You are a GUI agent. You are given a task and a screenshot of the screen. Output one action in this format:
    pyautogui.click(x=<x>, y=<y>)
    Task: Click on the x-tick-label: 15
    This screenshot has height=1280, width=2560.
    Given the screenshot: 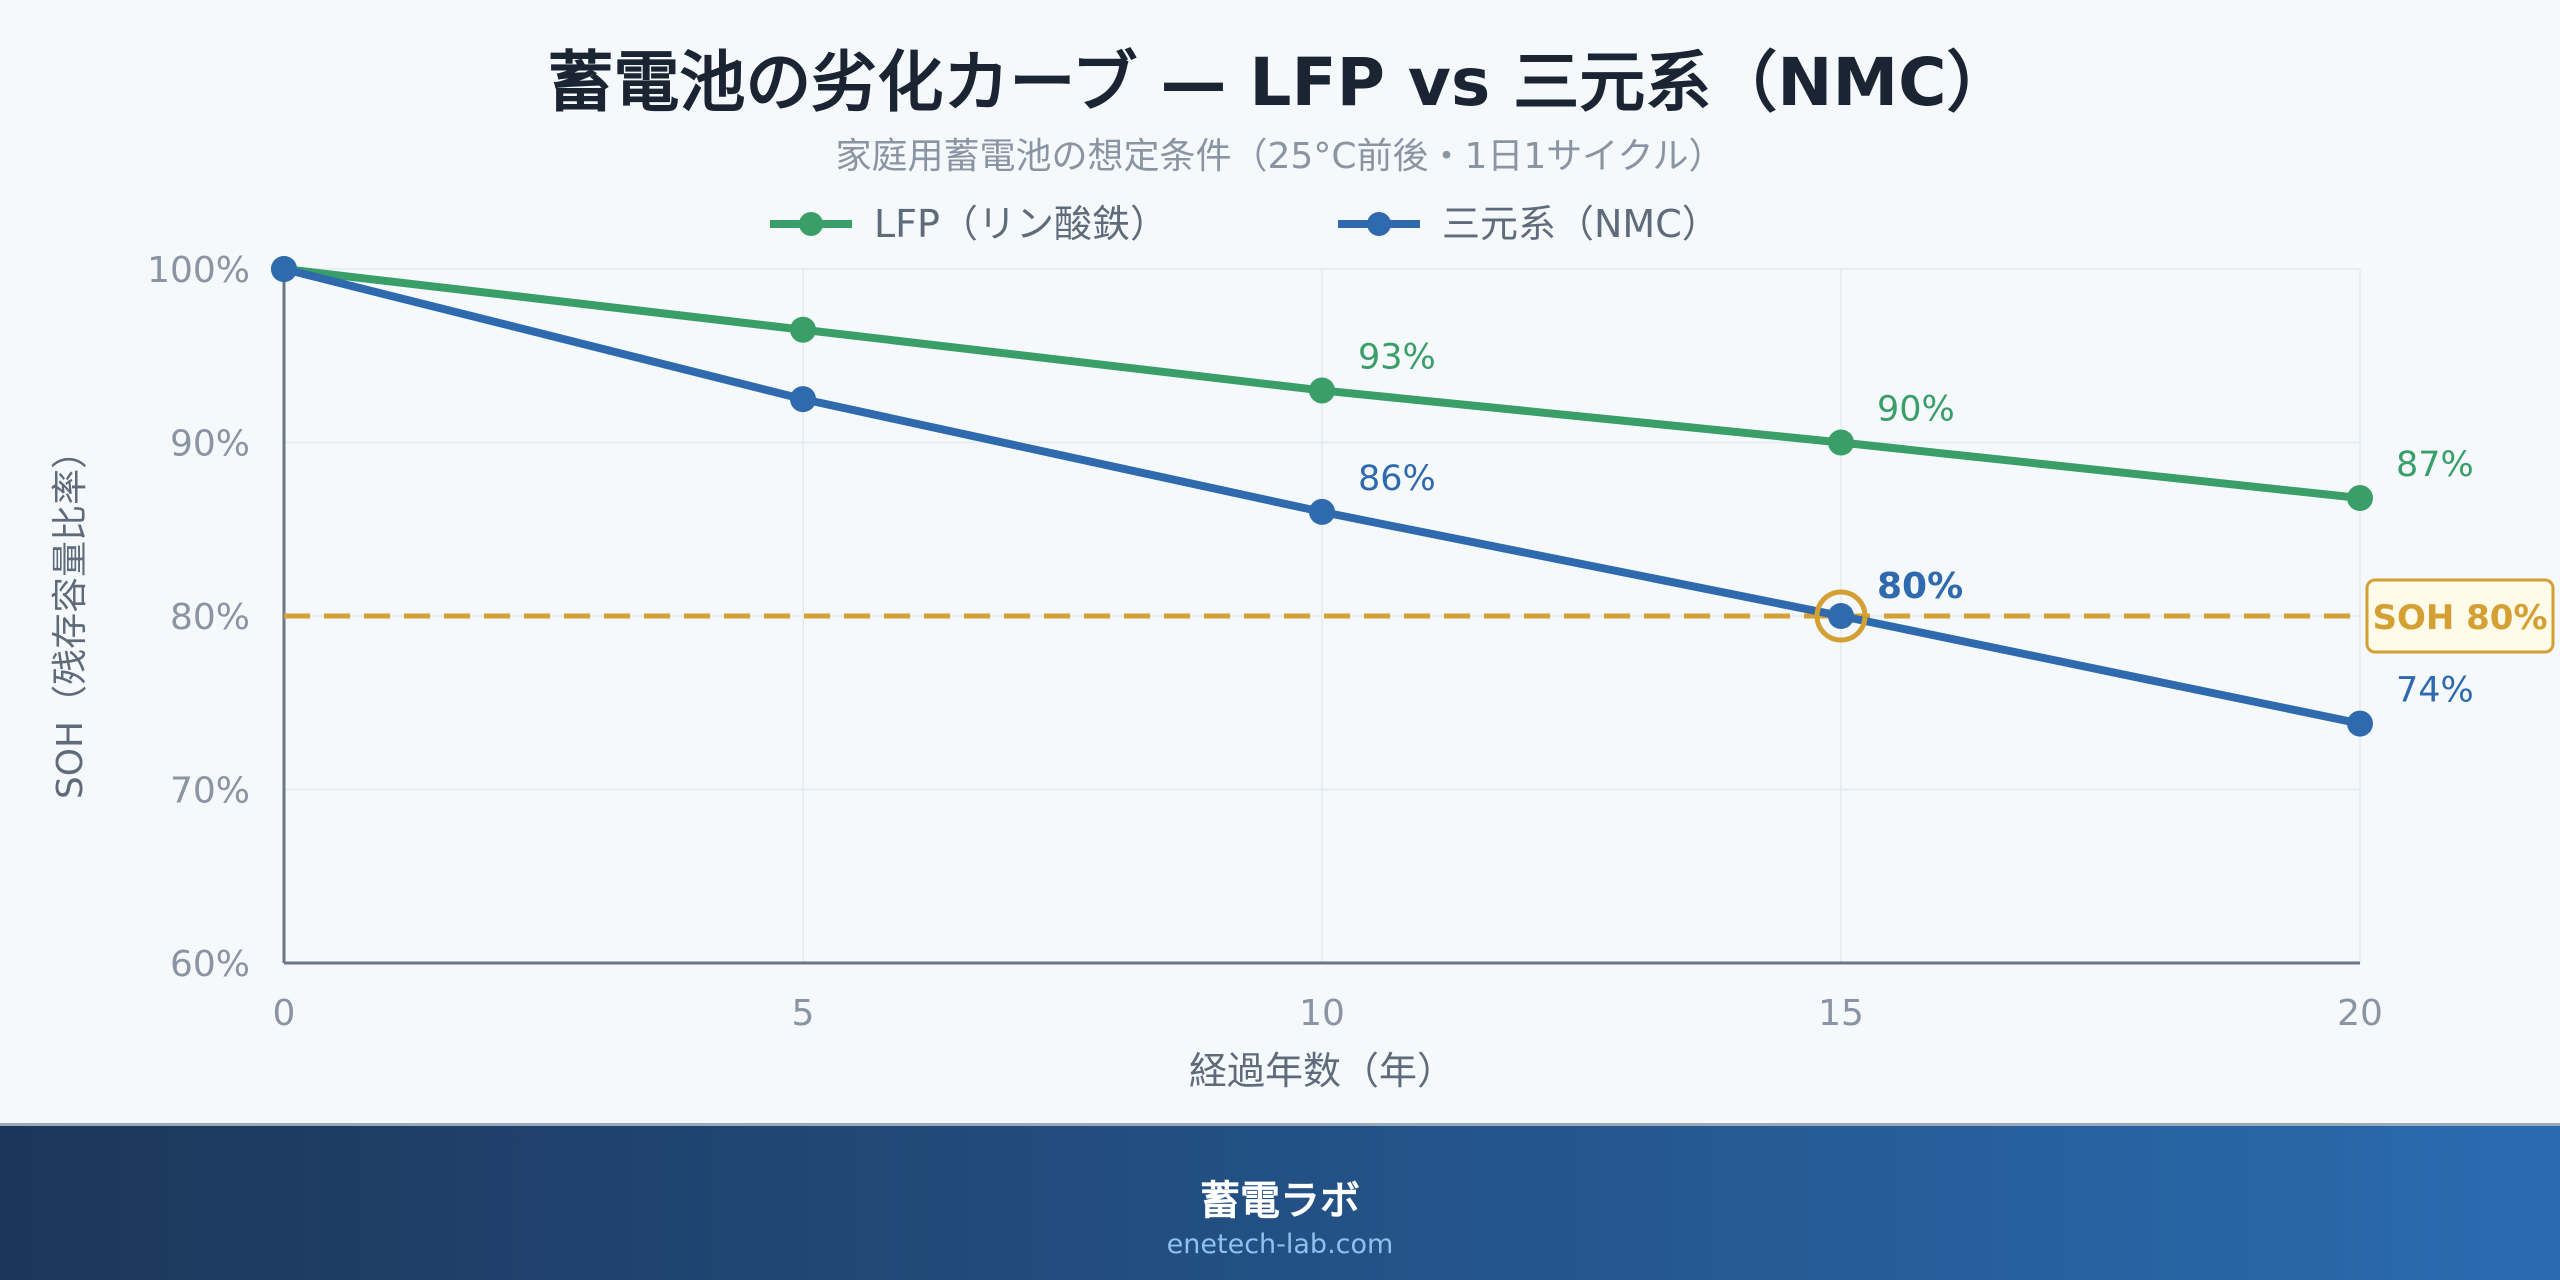 What is the action you would take?
    pyautogui.click(x=1841, y=1013)
    